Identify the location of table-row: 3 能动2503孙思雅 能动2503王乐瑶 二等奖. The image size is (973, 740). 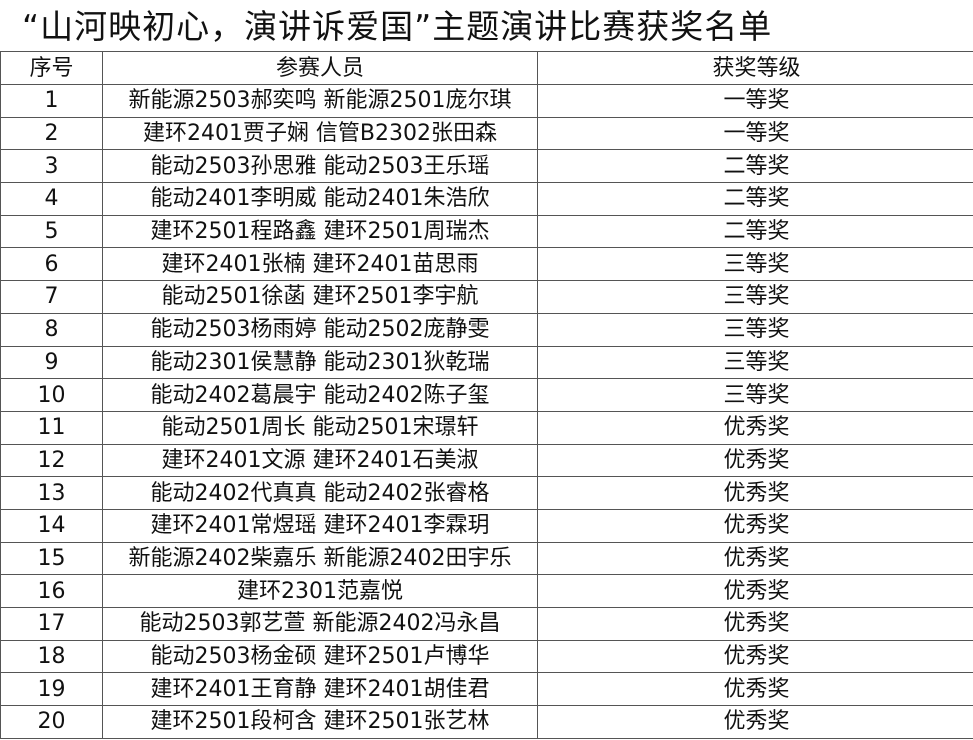
(486, 166).